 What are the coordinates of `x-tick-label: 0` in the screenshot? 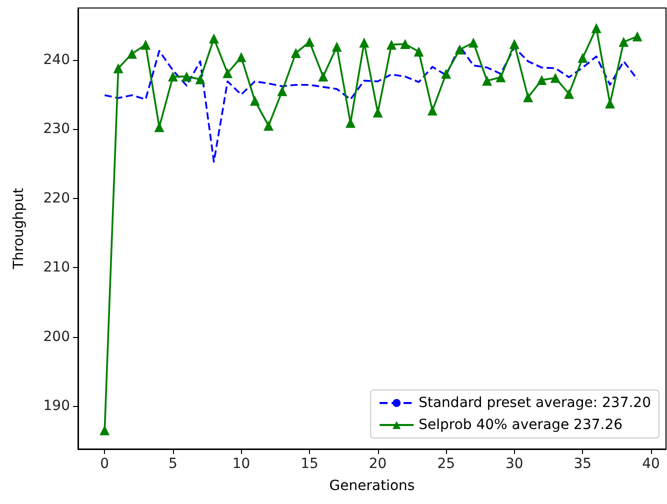 It's located at (105, 464).